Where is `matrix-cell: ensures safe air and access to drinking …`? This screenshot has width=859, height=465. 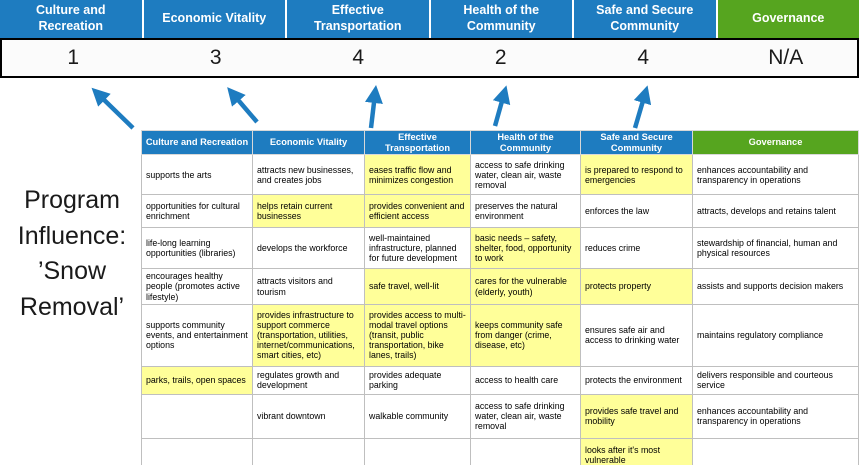 matrix-cell: ensures safe air and access to drinking … is located at coordinates (636, 335).